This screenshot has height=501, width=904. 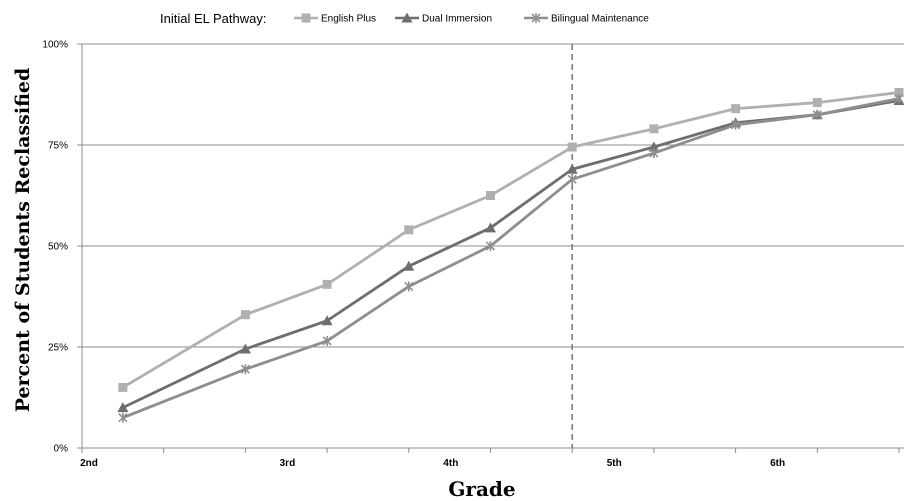 I want to click on x-axis-title: Grade, so click(x=481, y=489).